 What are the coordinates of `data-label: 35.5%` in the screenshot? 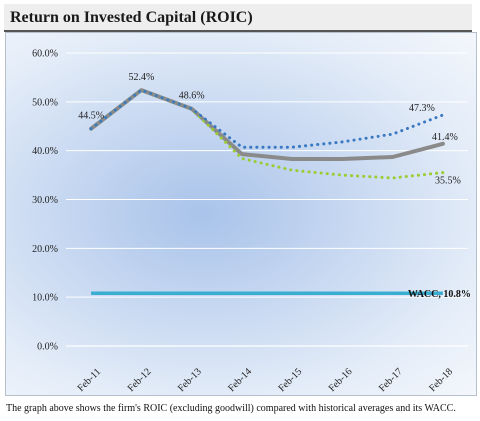 It's located at (448, 181).